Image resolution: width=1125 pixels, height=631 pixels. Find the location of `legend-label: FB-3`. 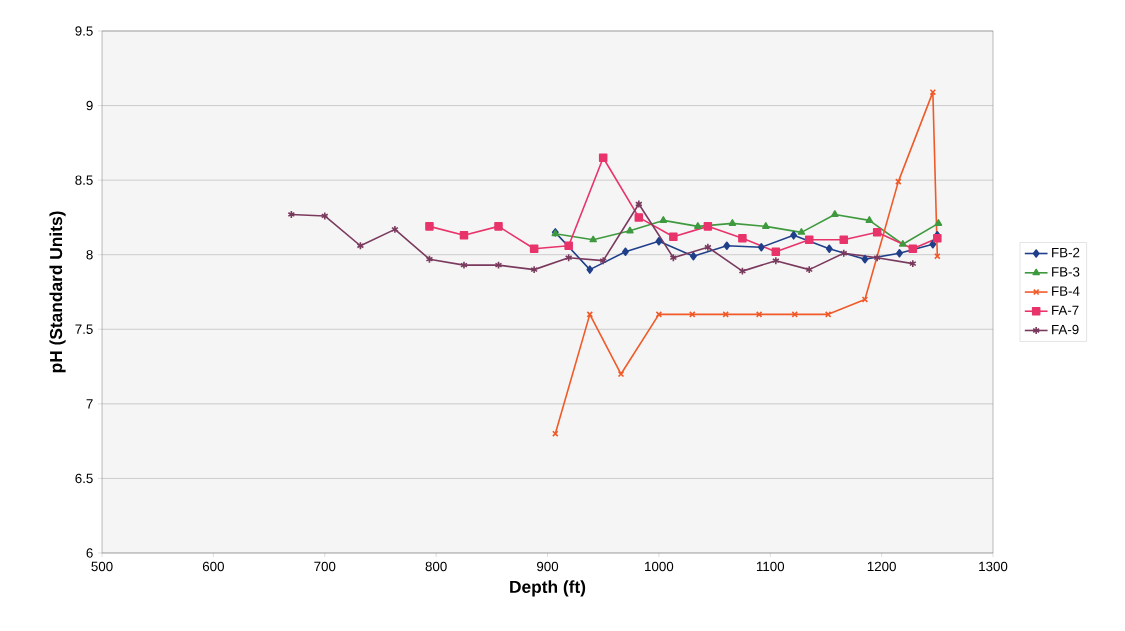

legend-label: FB-3 is located at coordinates (1066, 272).